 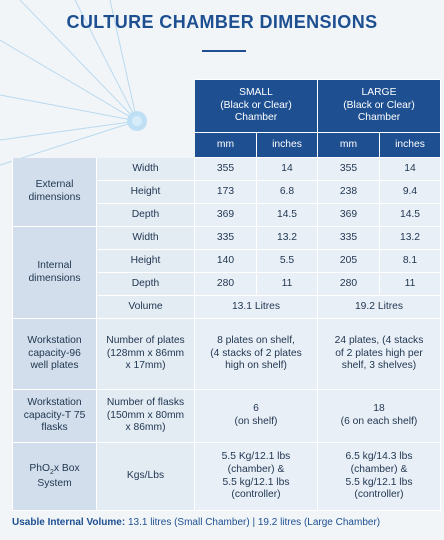 What do you see at coordinates (145, 354) in the screenshot?
I see `row-label: Number of plates (128mm x 86mm x 17mm)` at bounding box center [145, 354].